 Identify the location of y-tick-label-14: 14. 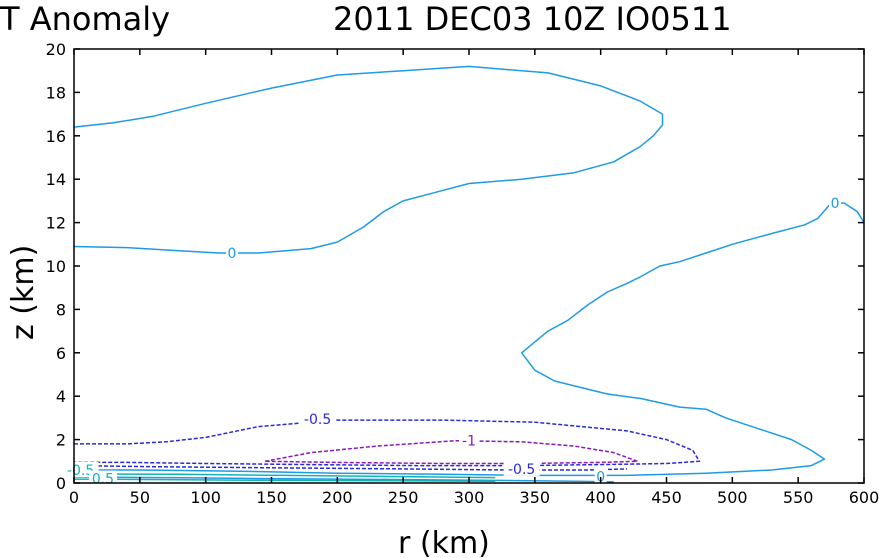
(56, 179).